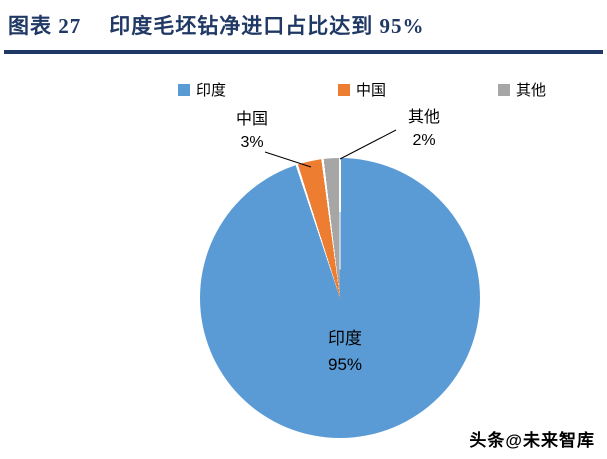 Image resolution: width=607 pixels, height=459 pixels. I want to click on legend-swatch-china, so click(344, 89).